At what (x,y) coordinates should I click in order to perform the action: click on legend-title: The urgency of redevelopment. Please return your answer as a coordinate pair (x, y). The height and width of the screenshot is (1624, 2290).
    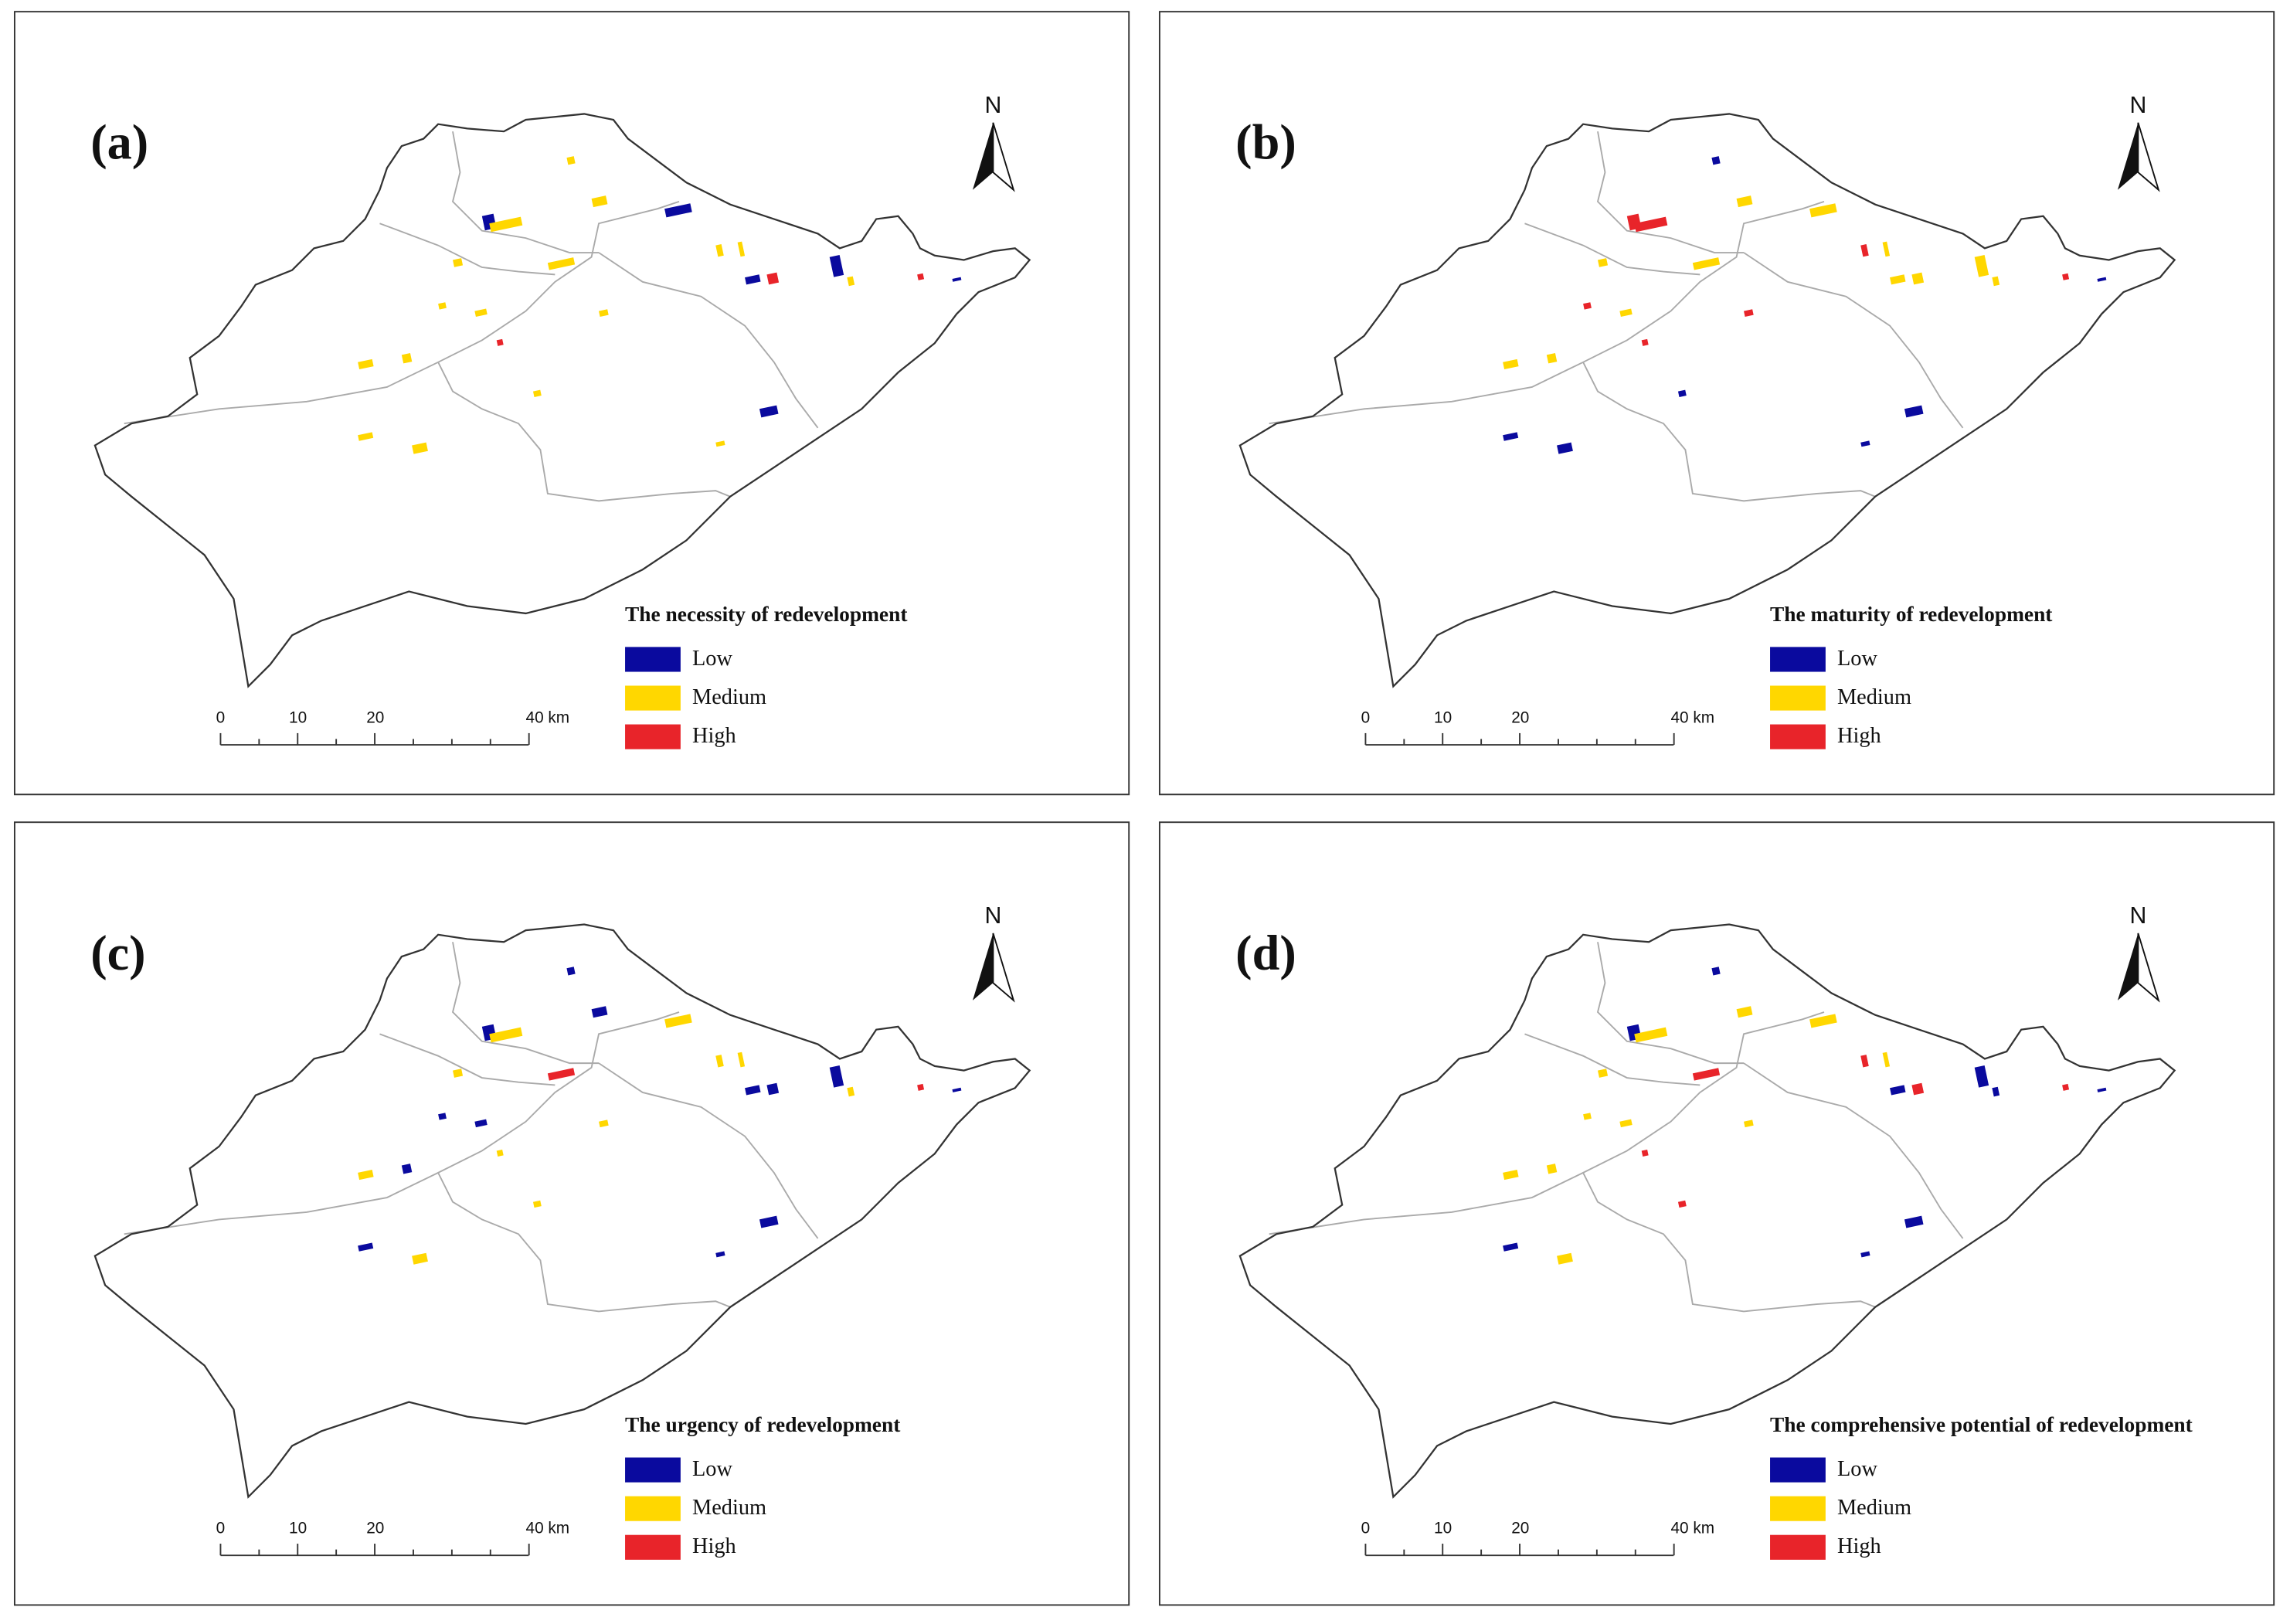
    Looking at the image, I should click on (763, 1425).